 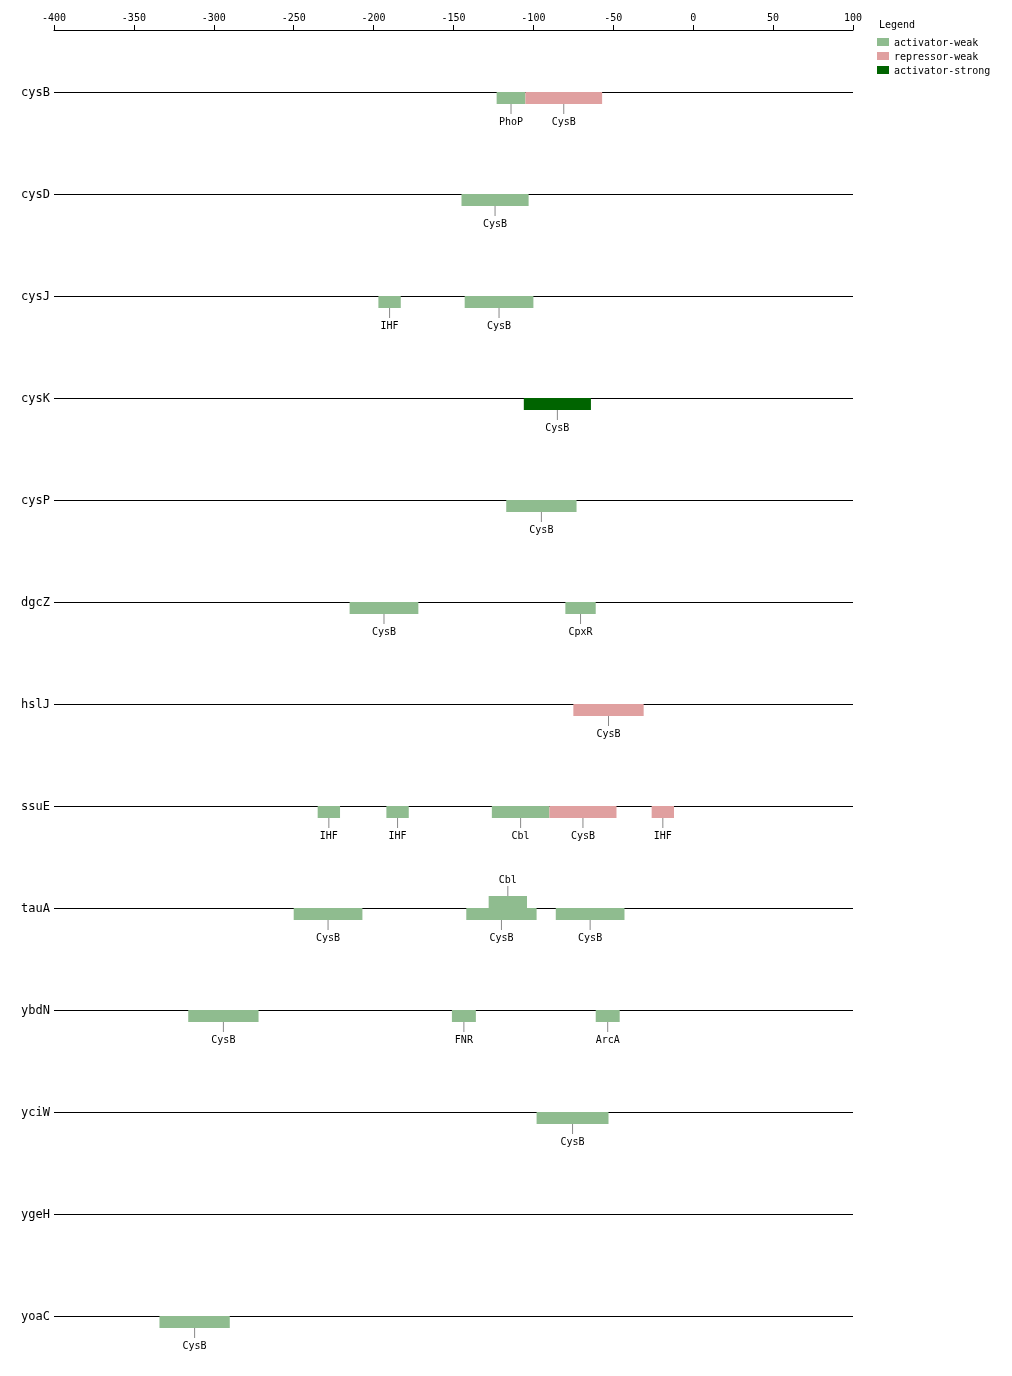 I want to click on y-tick-label: tauA, so click(x=36, y=908).